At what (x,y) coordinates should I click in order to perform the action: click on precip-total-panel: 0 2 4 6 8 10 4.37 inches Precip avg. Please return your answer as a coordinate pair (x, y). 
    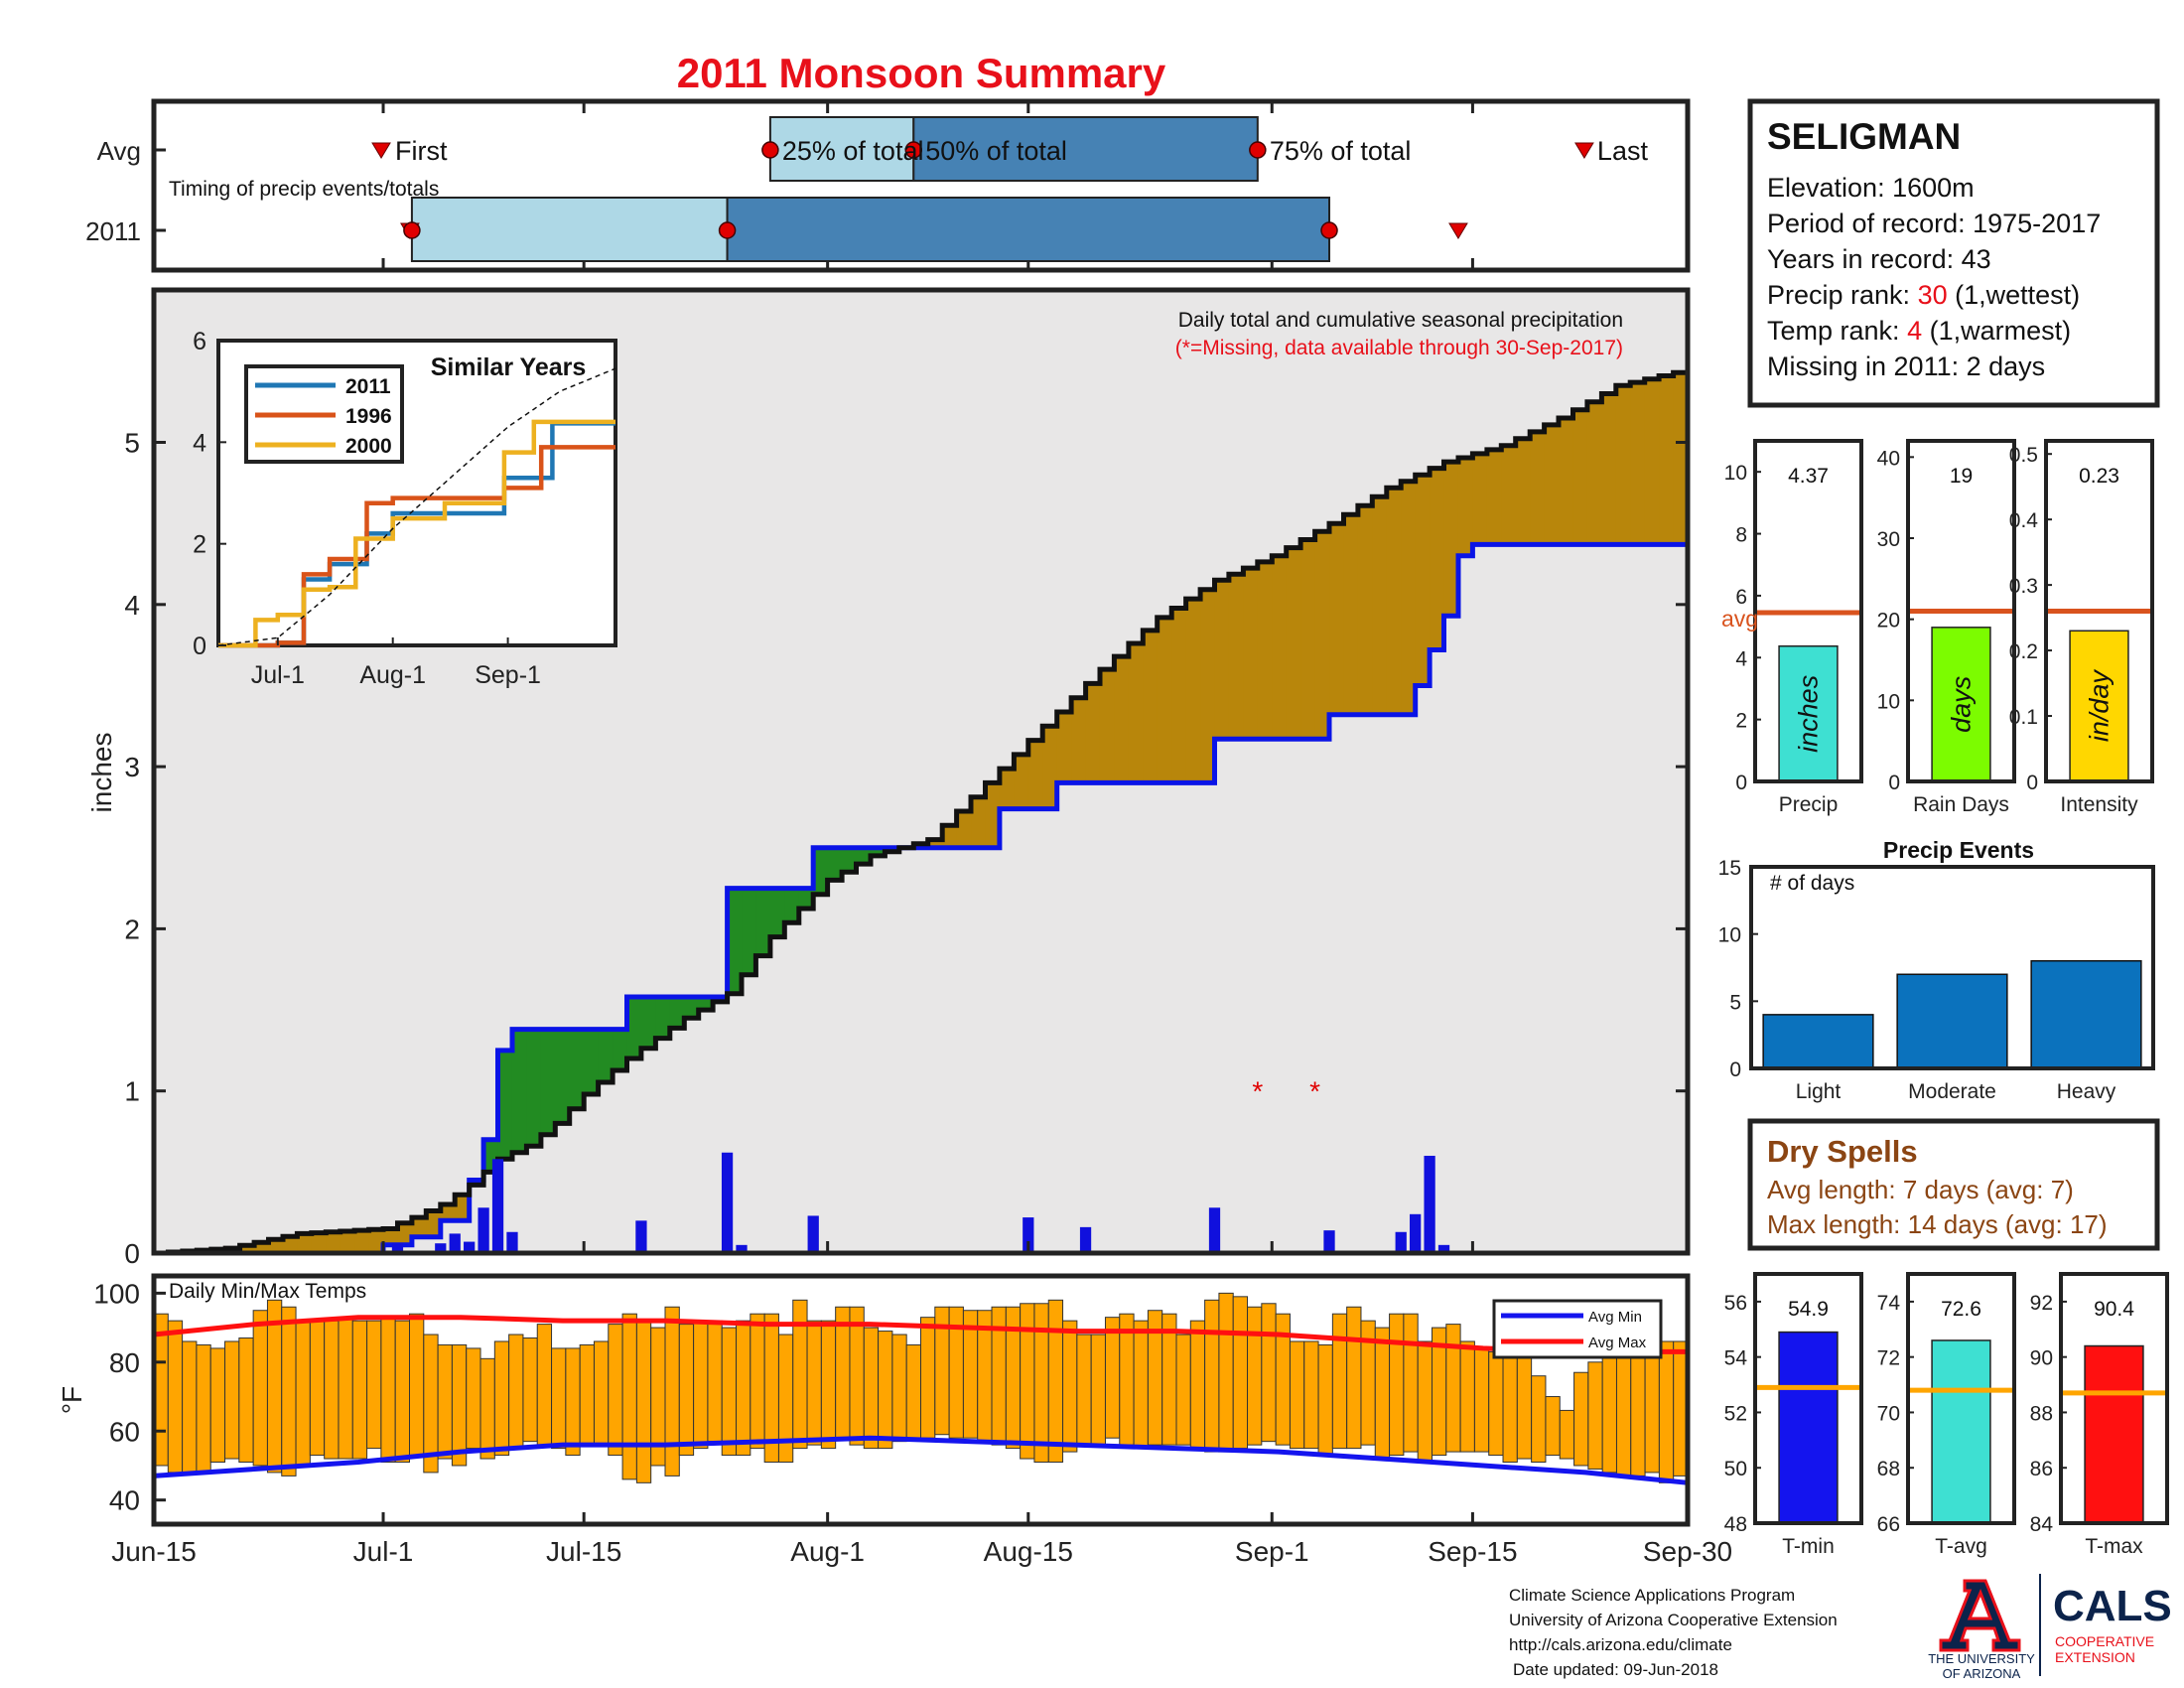
    Looking at the image, I should click on (1792, 627).